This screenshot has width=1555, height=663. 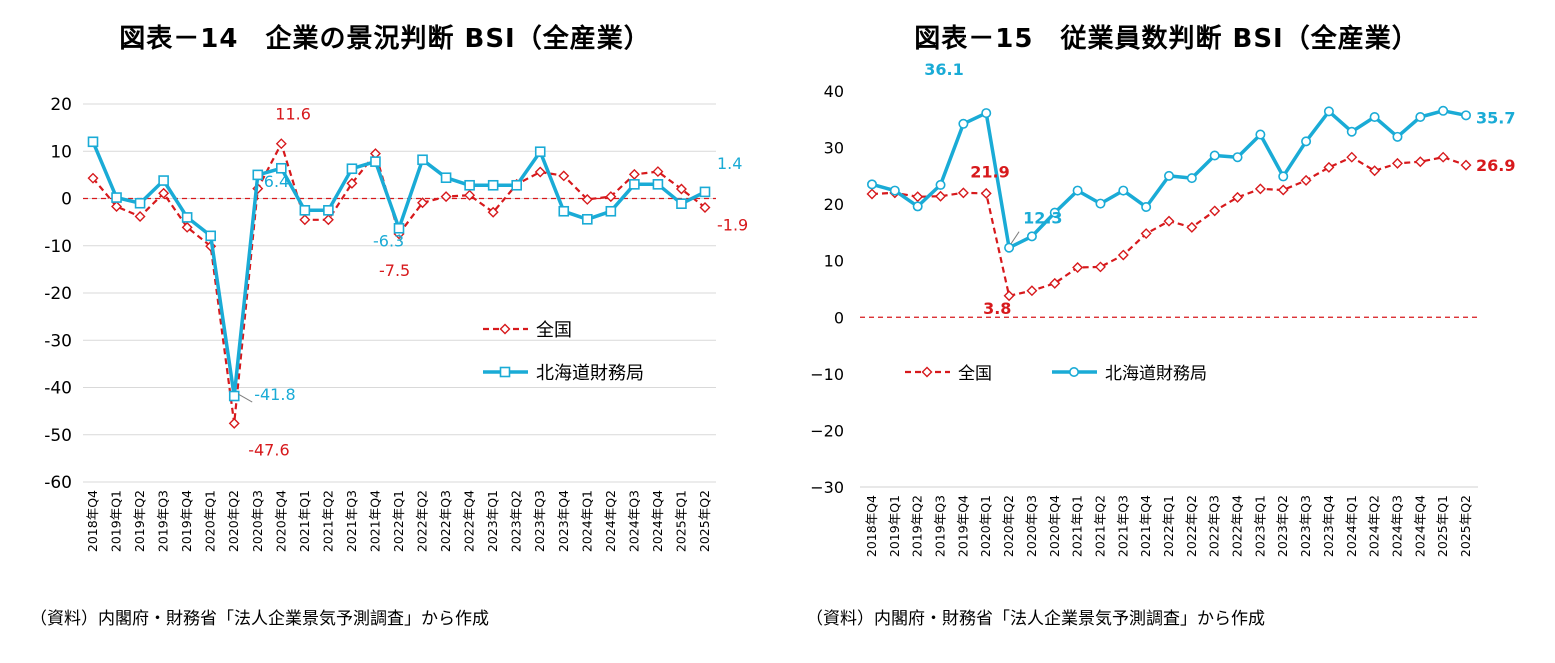 I want to click on data-label: 36.1, so click(x=943, y=69).